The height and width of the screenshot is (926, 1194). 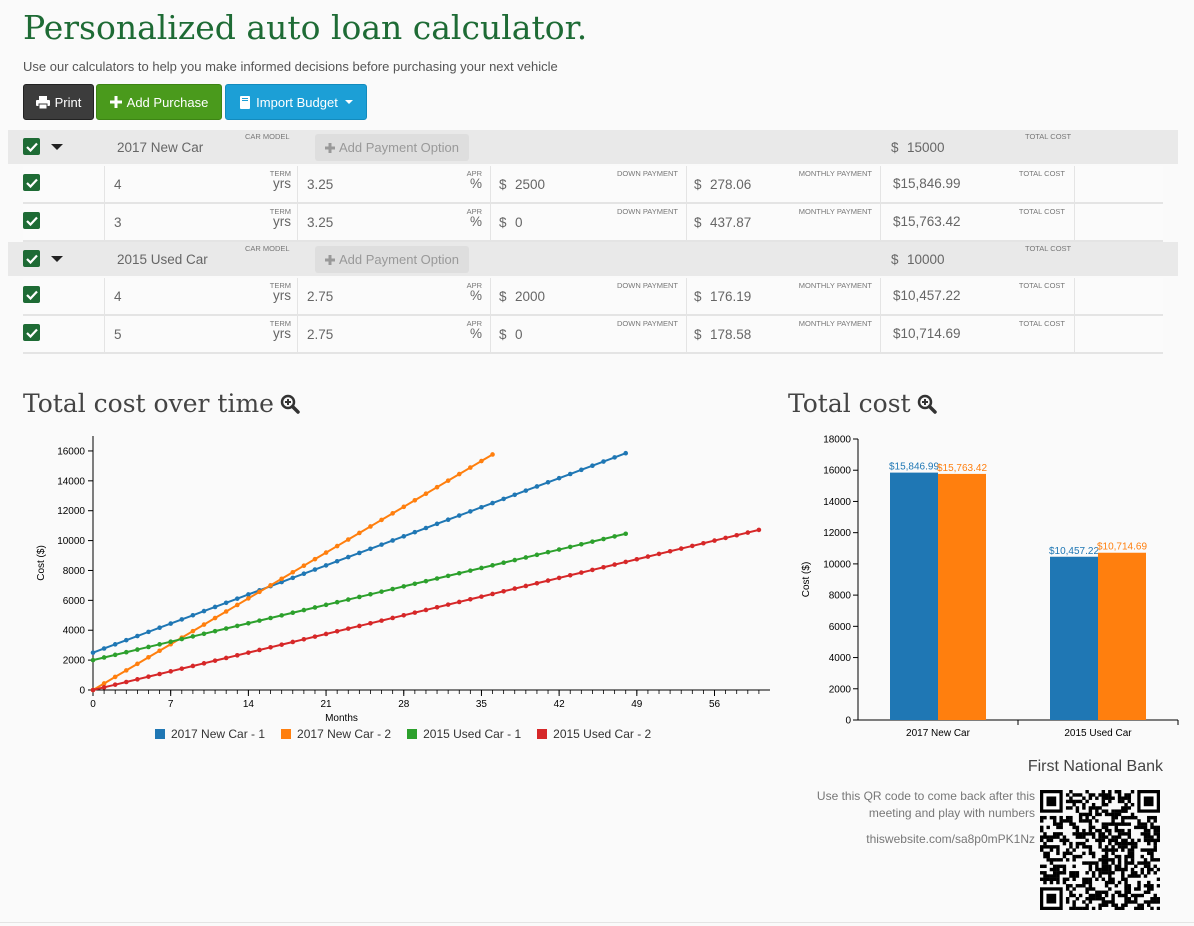 I want to click on legend-item: 2017 New Car - 2, so click(x=336, y=734).